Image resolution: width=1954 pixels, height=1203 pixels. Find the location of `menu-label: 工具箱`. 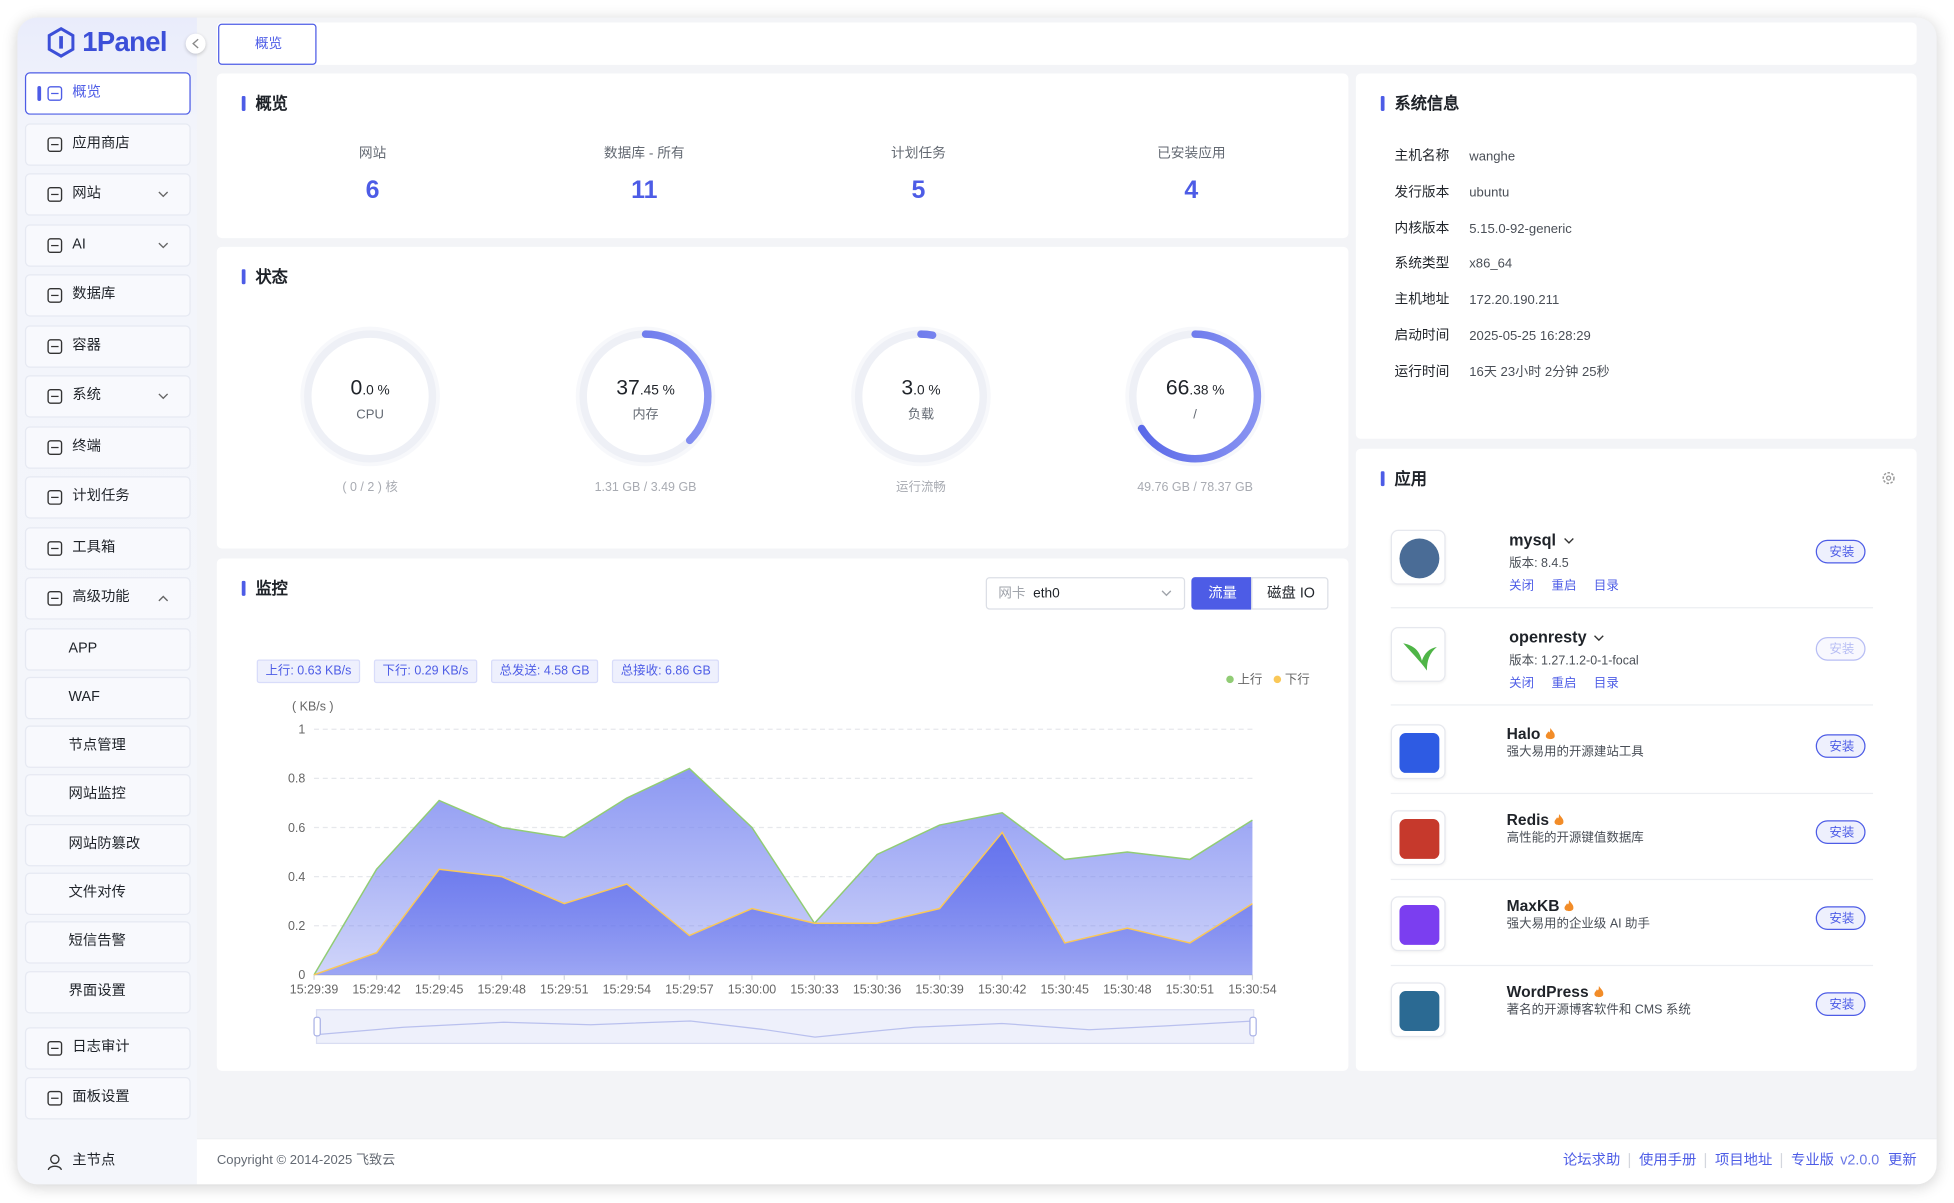

menu-label: 工具箱 is located at coordinates (94, 547).